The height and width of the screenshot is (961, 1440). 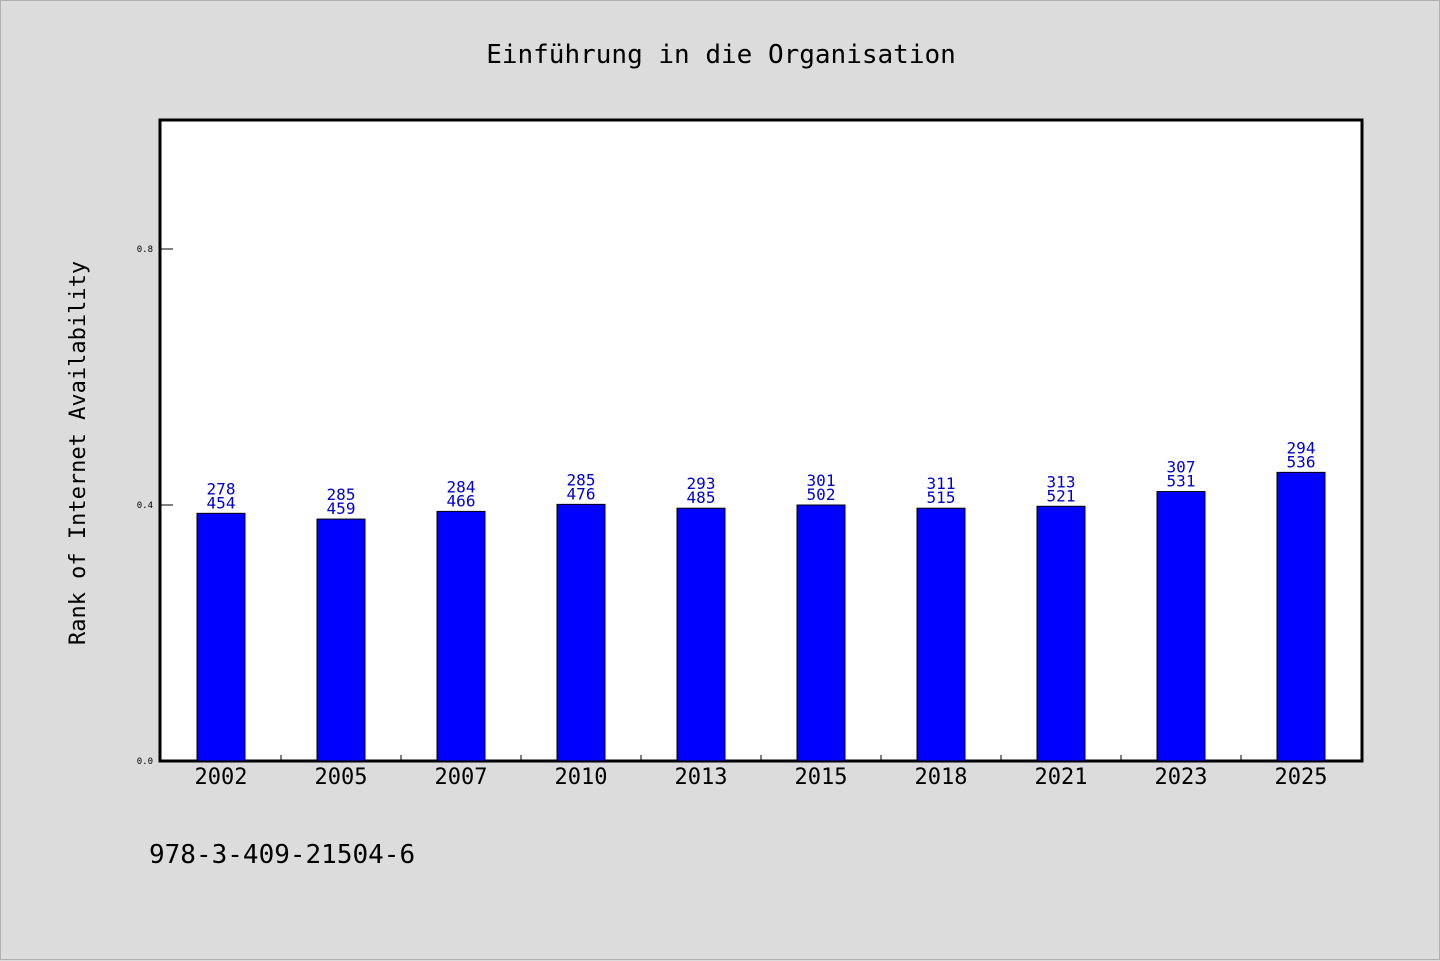 I want to click on data-label-bottom: 454, so click(x=221, y=502).